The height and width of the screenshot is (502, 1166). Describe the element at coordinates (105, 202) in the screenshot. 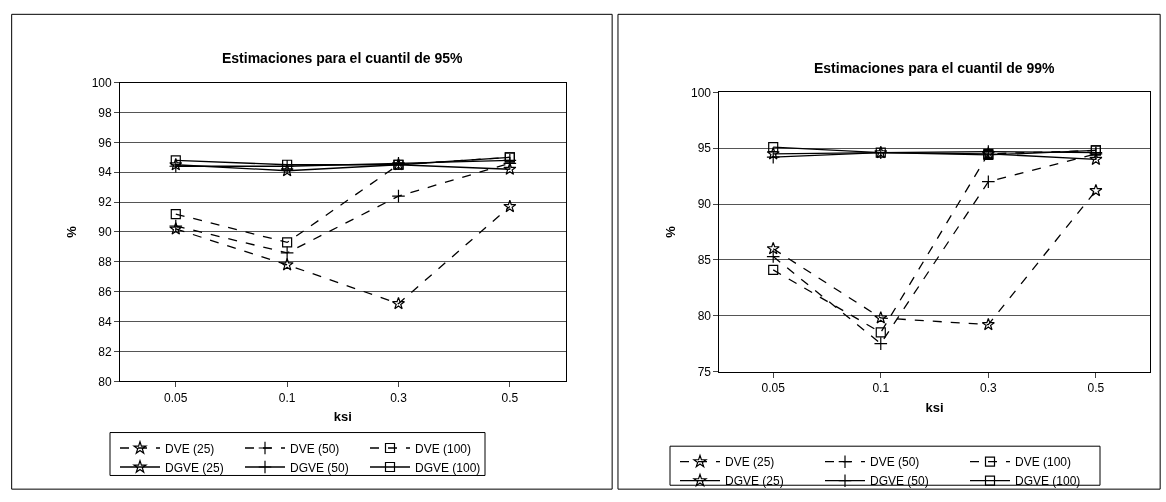

I see `y-tick-label: 92` at that location.